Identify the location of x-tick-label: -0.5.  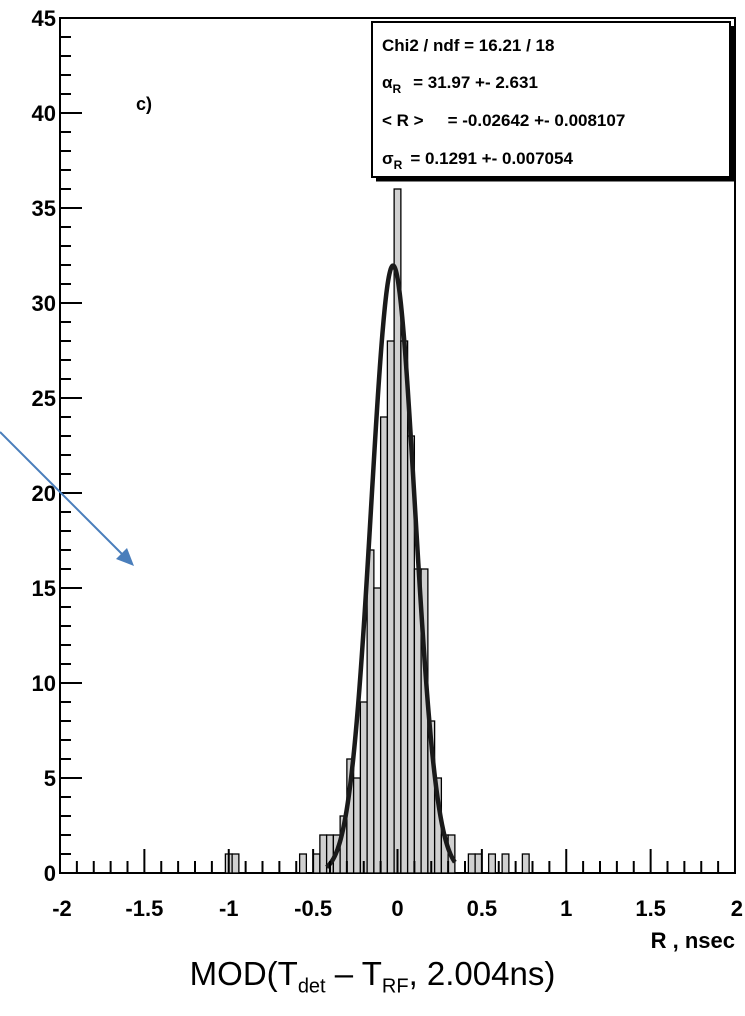
(313, 908).